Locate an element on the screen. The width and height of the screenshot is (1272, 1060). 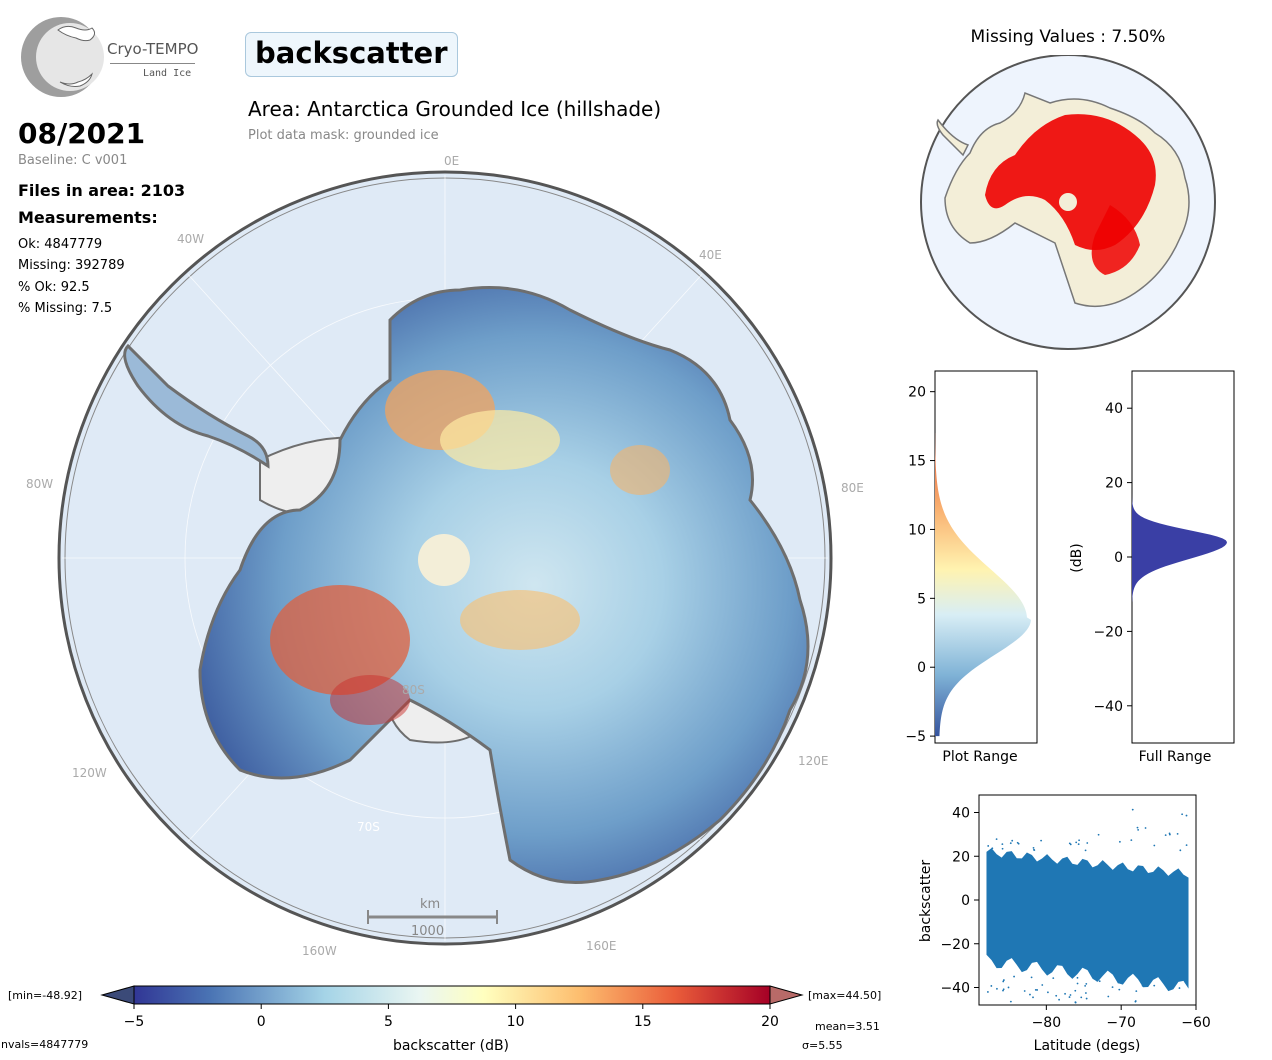
lon-label-80w: 80W is located at coordinates (40, 484).